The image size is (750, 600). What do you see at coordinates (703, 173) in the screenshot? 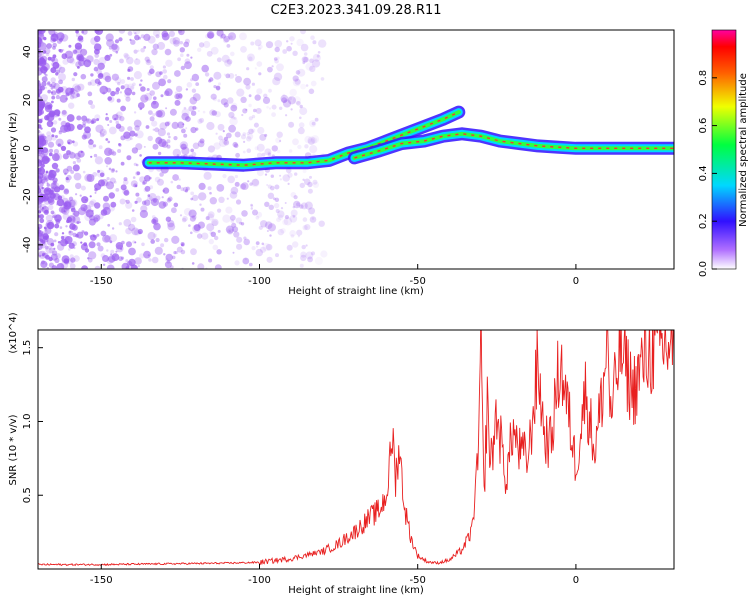
I see `colorbar-tick-label: 0.4` at bounding box center [703, 173].